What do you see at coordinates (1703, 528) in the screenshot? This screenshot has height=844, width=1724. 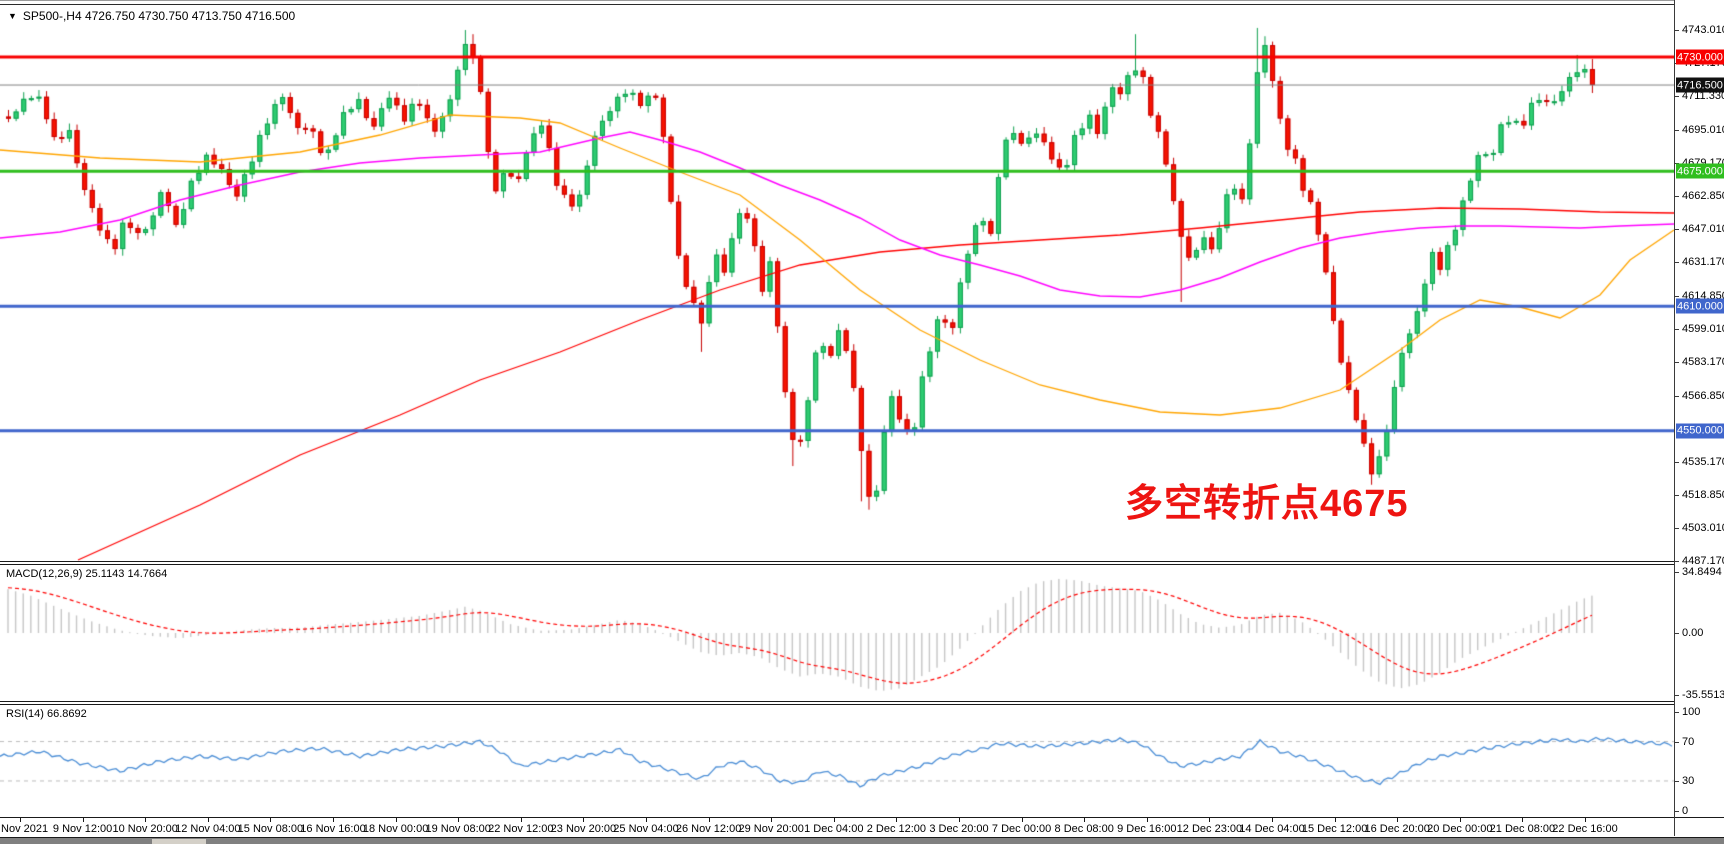 I see `price-axis-label: 4503.010` at bounding box center [1703, 528].